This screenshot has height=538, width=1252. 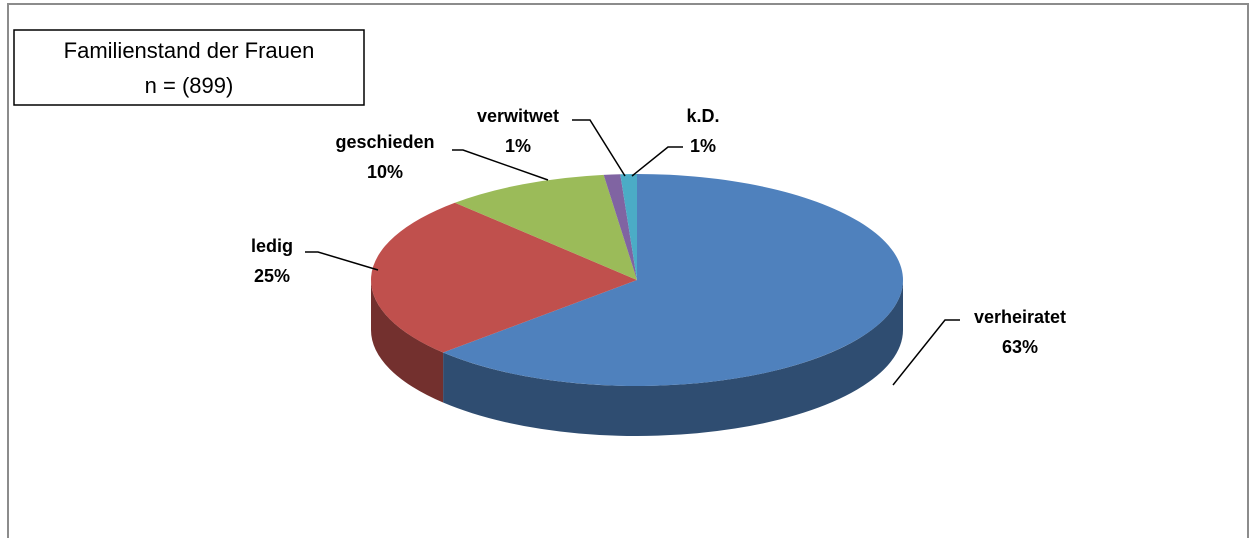 I want to click on data-label-name: verwitwet, so click(x=518, y=116).